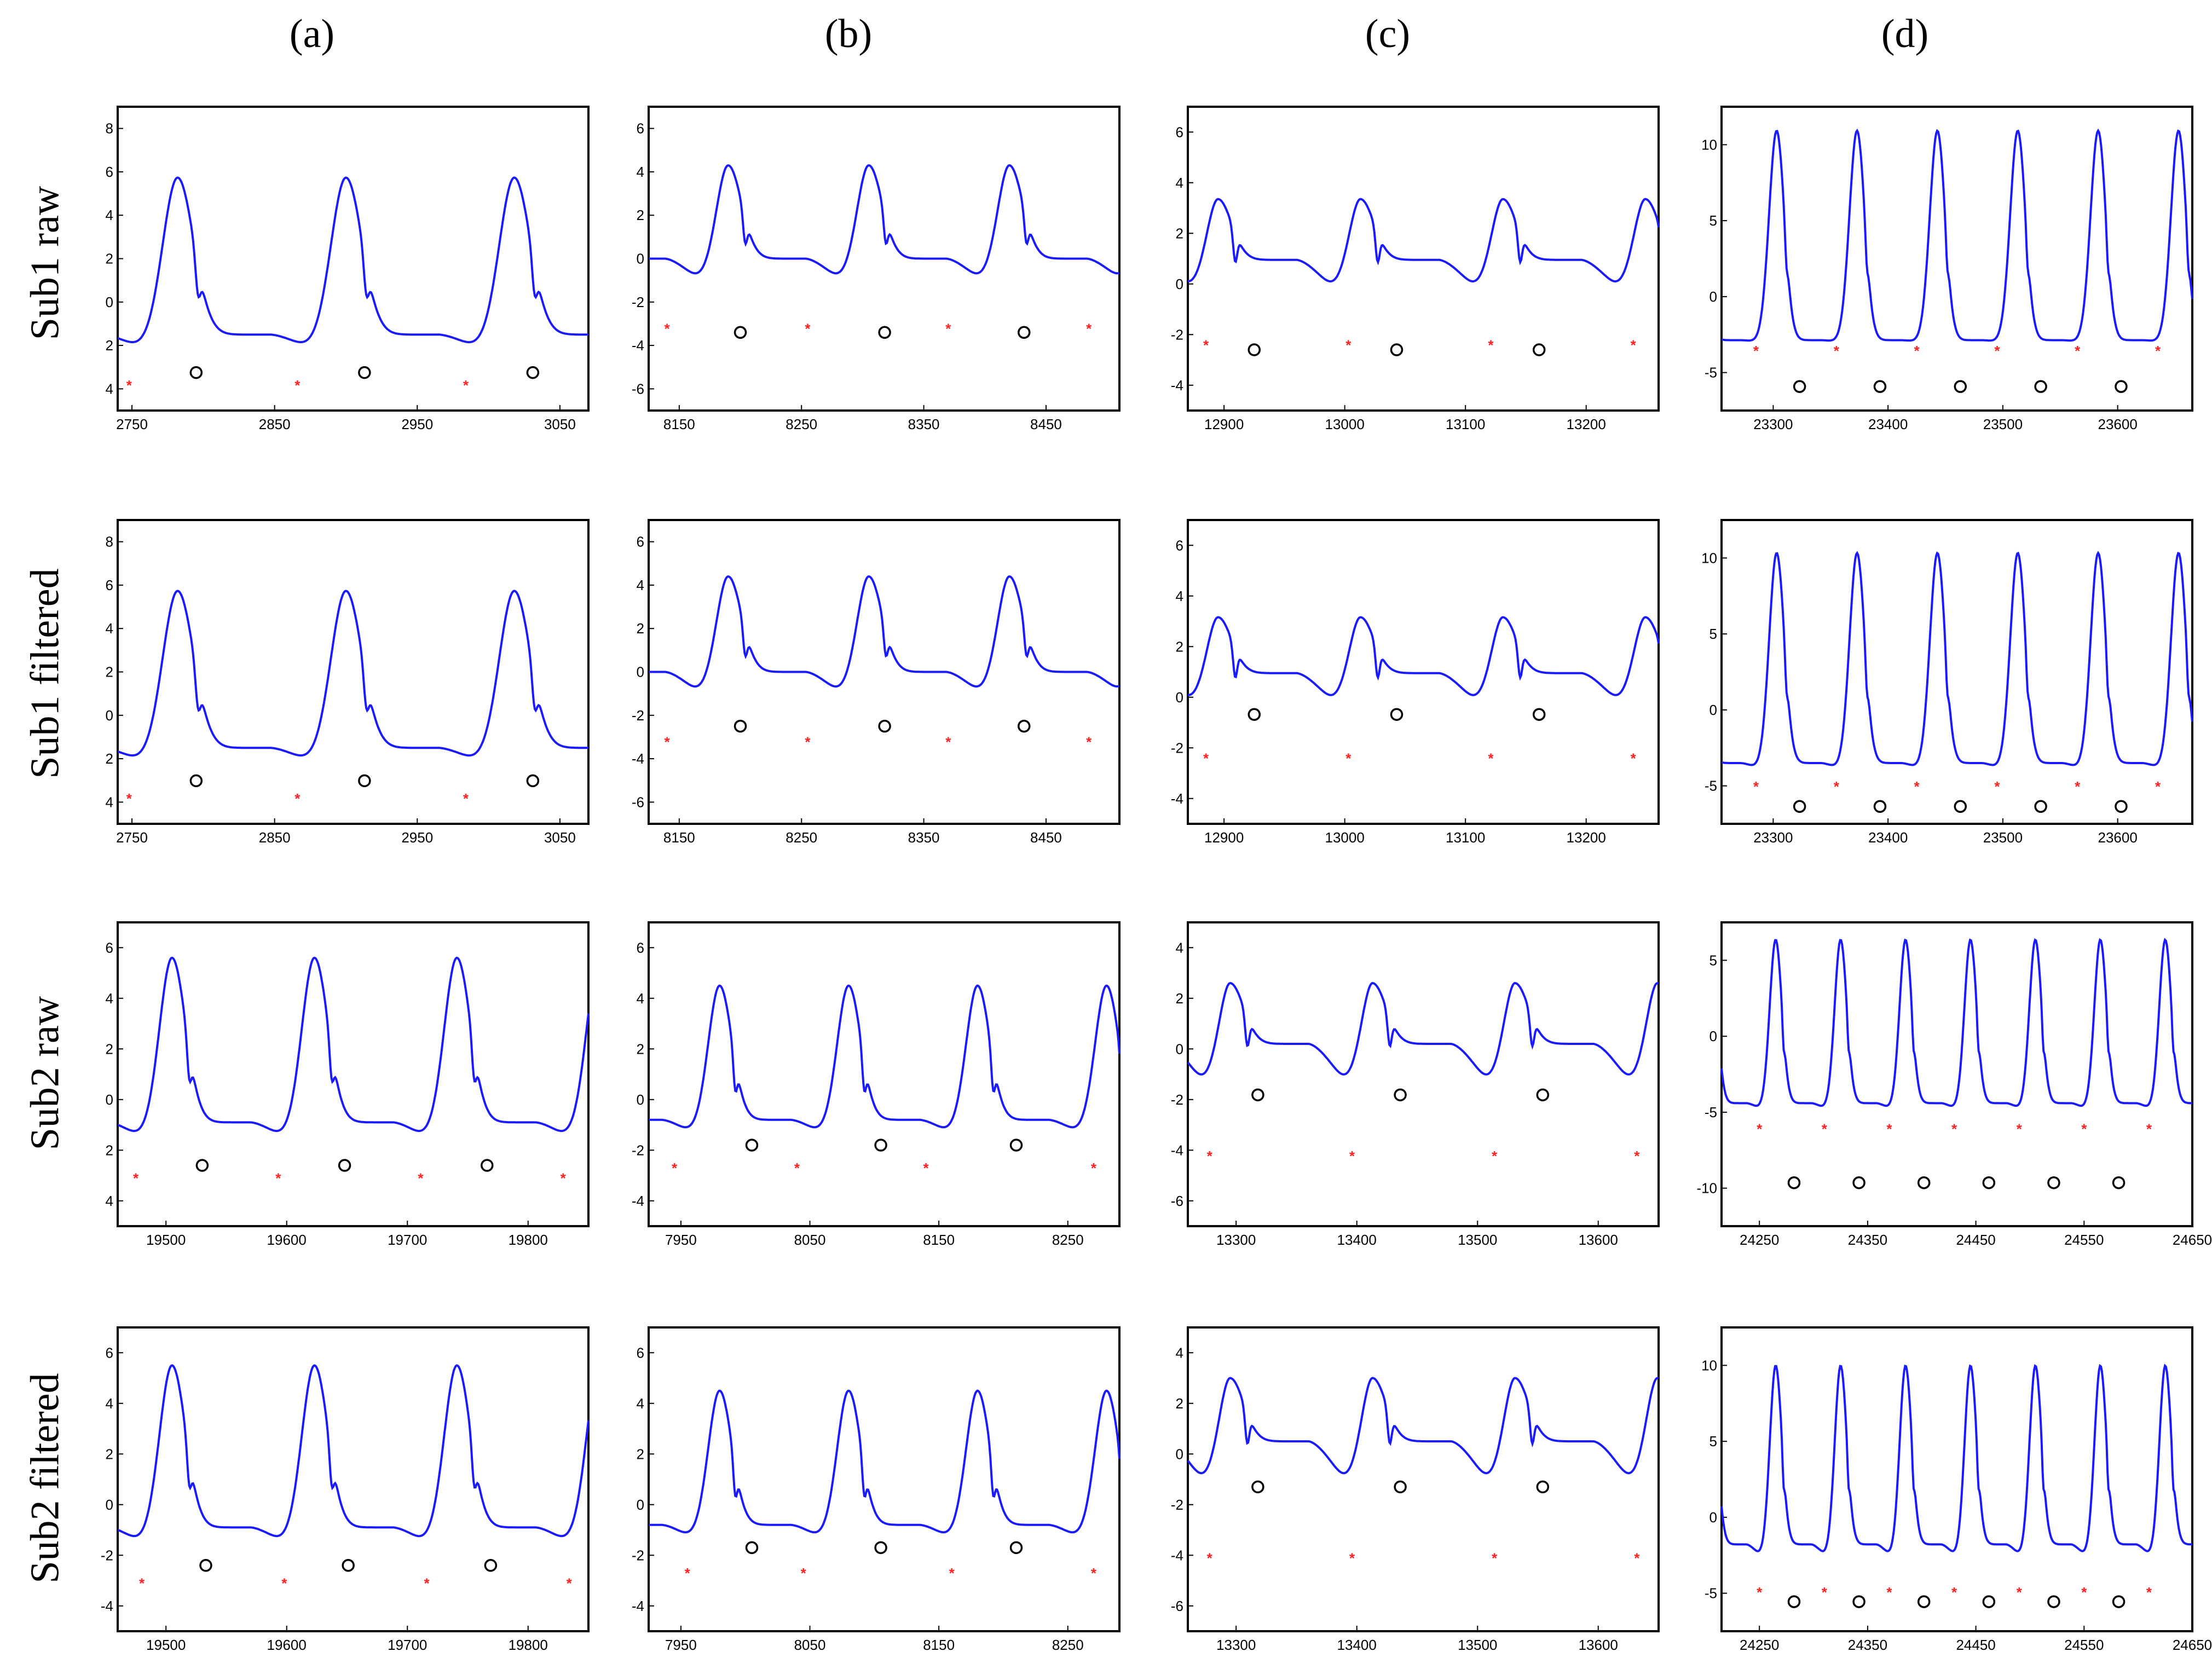  I want to click on x-tick-label: 24450, so click(1976, 1240).